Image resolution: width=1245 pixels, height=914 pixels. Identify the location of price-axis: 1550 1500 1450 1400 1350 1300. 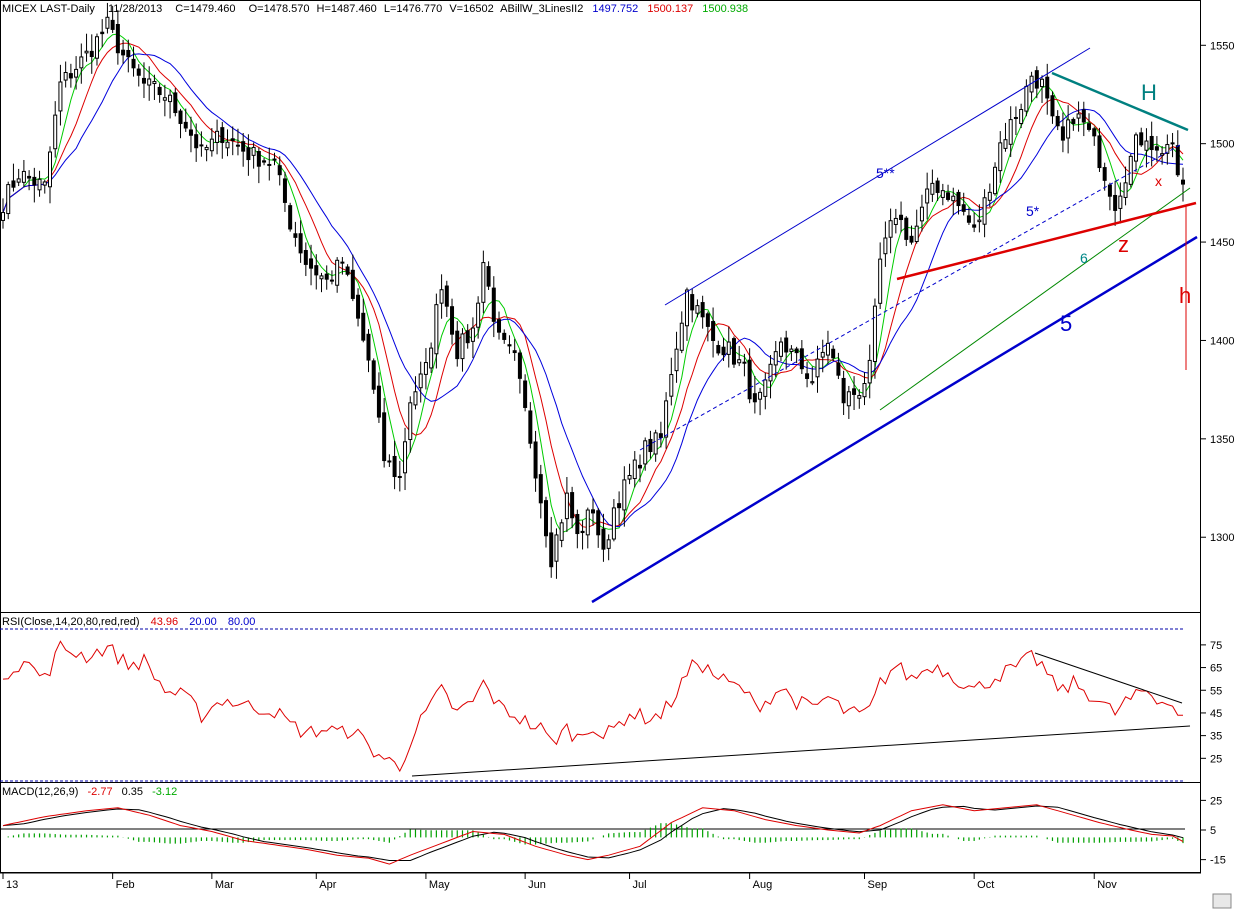
(1217, 292).